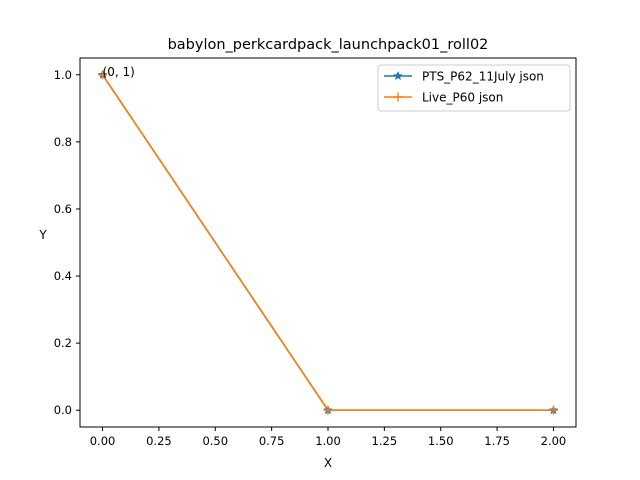  I want to click on legend-box, so click(474, 88).